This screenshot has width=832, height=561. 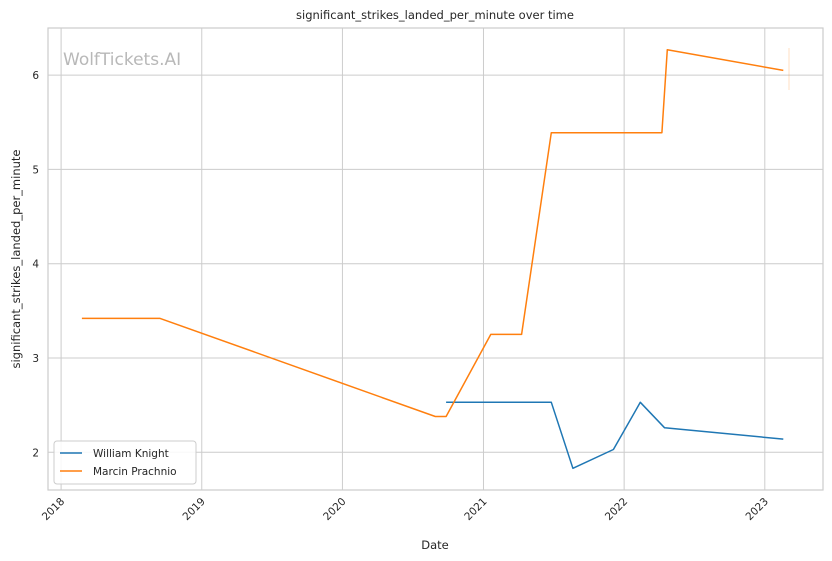 What do you see at coordinates (35, 170) in the screenshot?
I see `y-tick-label: 5` at bounding box center [35, 170].